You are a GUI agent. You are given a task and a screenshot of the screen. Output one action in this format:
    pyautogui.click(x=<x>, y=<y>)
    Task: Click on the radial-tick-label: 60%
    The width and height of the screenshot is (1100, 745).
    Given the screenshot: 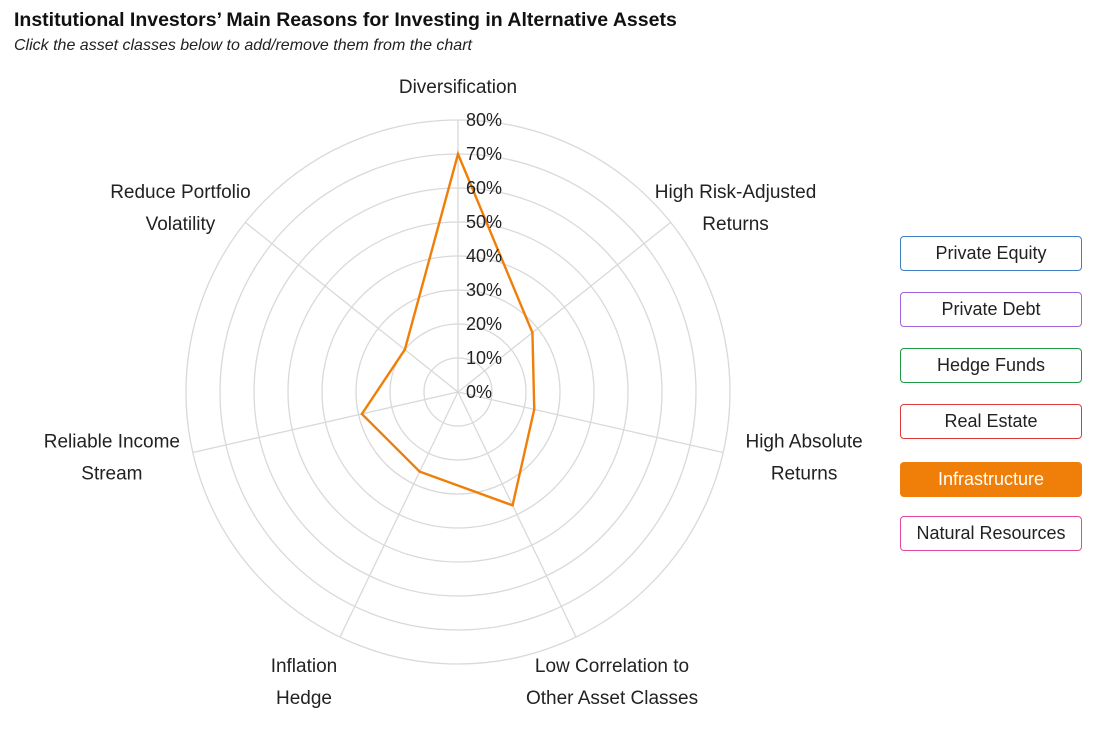 What is the action you would take?
    pyautogui.click(x=484, y=188)
    